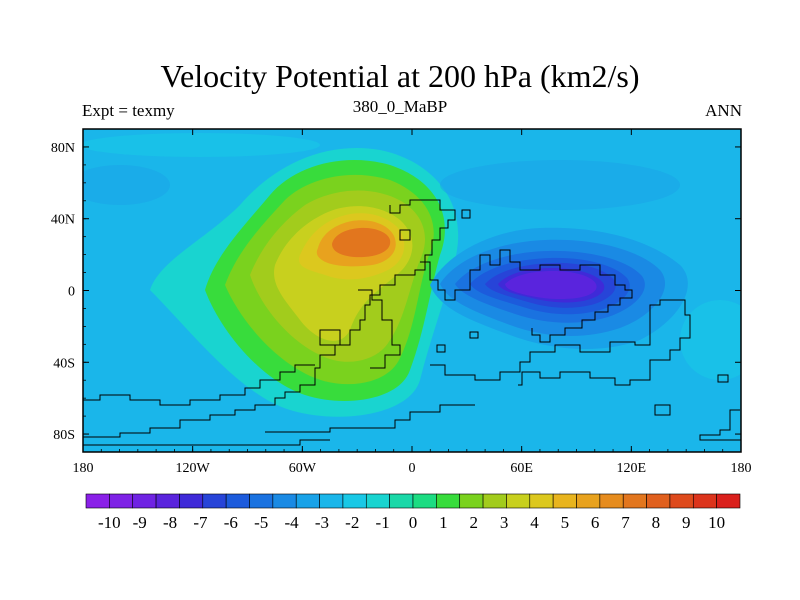  What do you see at coordinates (370, 418) in the screenshot?
I see `coast-arctic-margin` at bounding box center [370, 418].